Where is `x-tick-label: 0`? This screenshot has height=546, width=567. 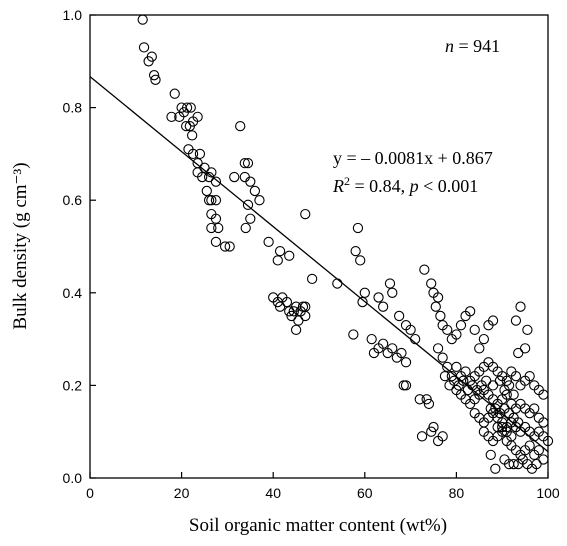 x-tick-label: 0 is located at coordinates (90, 493).